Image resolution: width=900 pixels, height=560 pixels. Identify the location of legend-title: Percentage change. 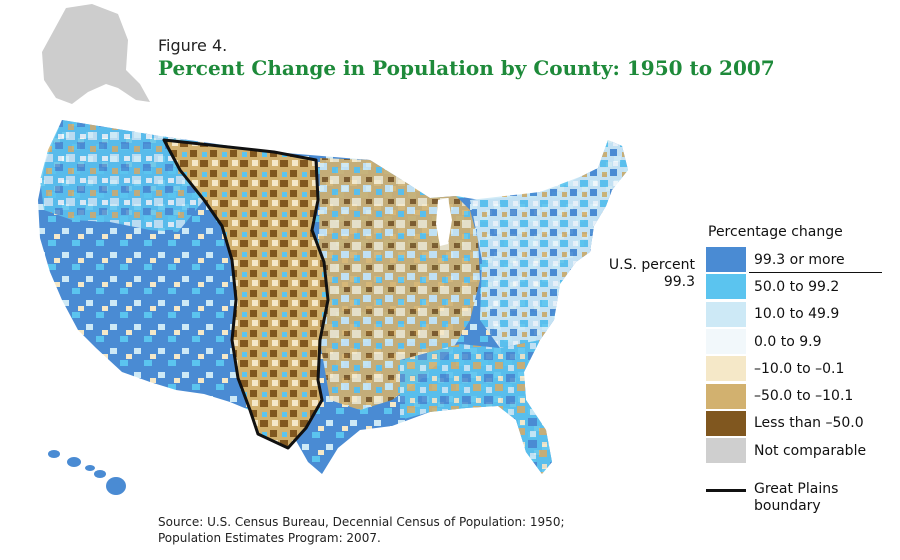
(775, 232).